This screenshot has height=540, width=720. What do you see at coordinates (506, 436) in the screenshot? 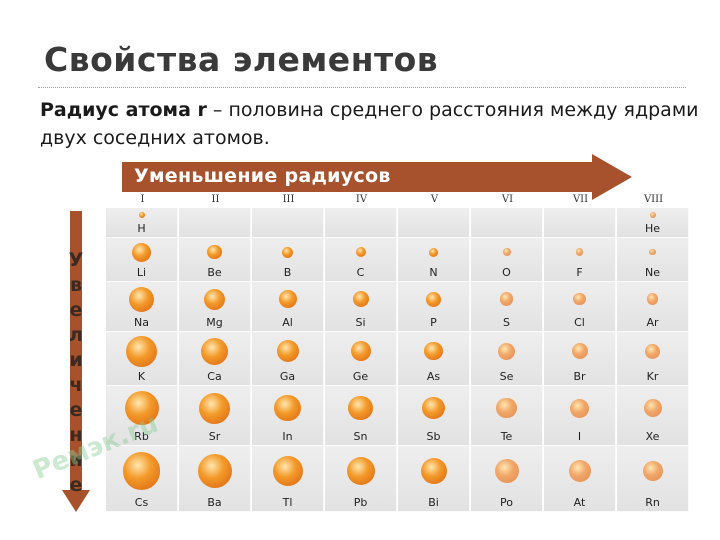
I see `element-symbol: Te` at bounding box center [506, 436].